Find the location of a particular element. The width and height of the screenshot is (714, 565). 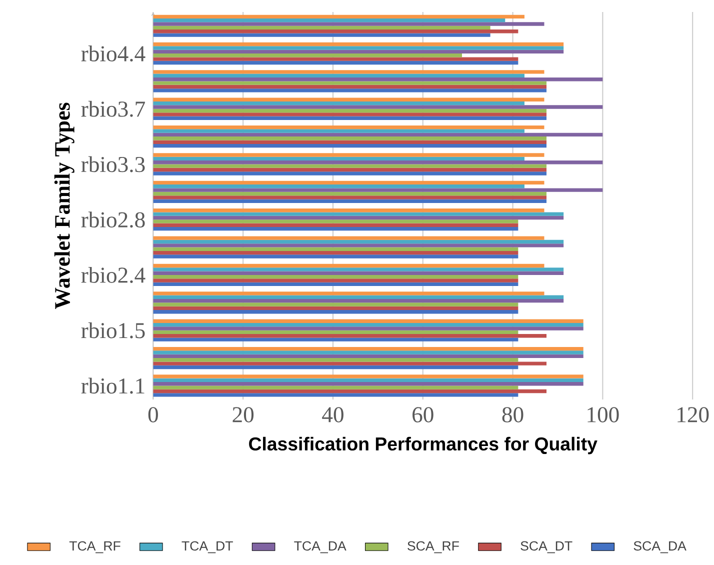

x-tick-label: 0 is located at coordinates (153, 414).